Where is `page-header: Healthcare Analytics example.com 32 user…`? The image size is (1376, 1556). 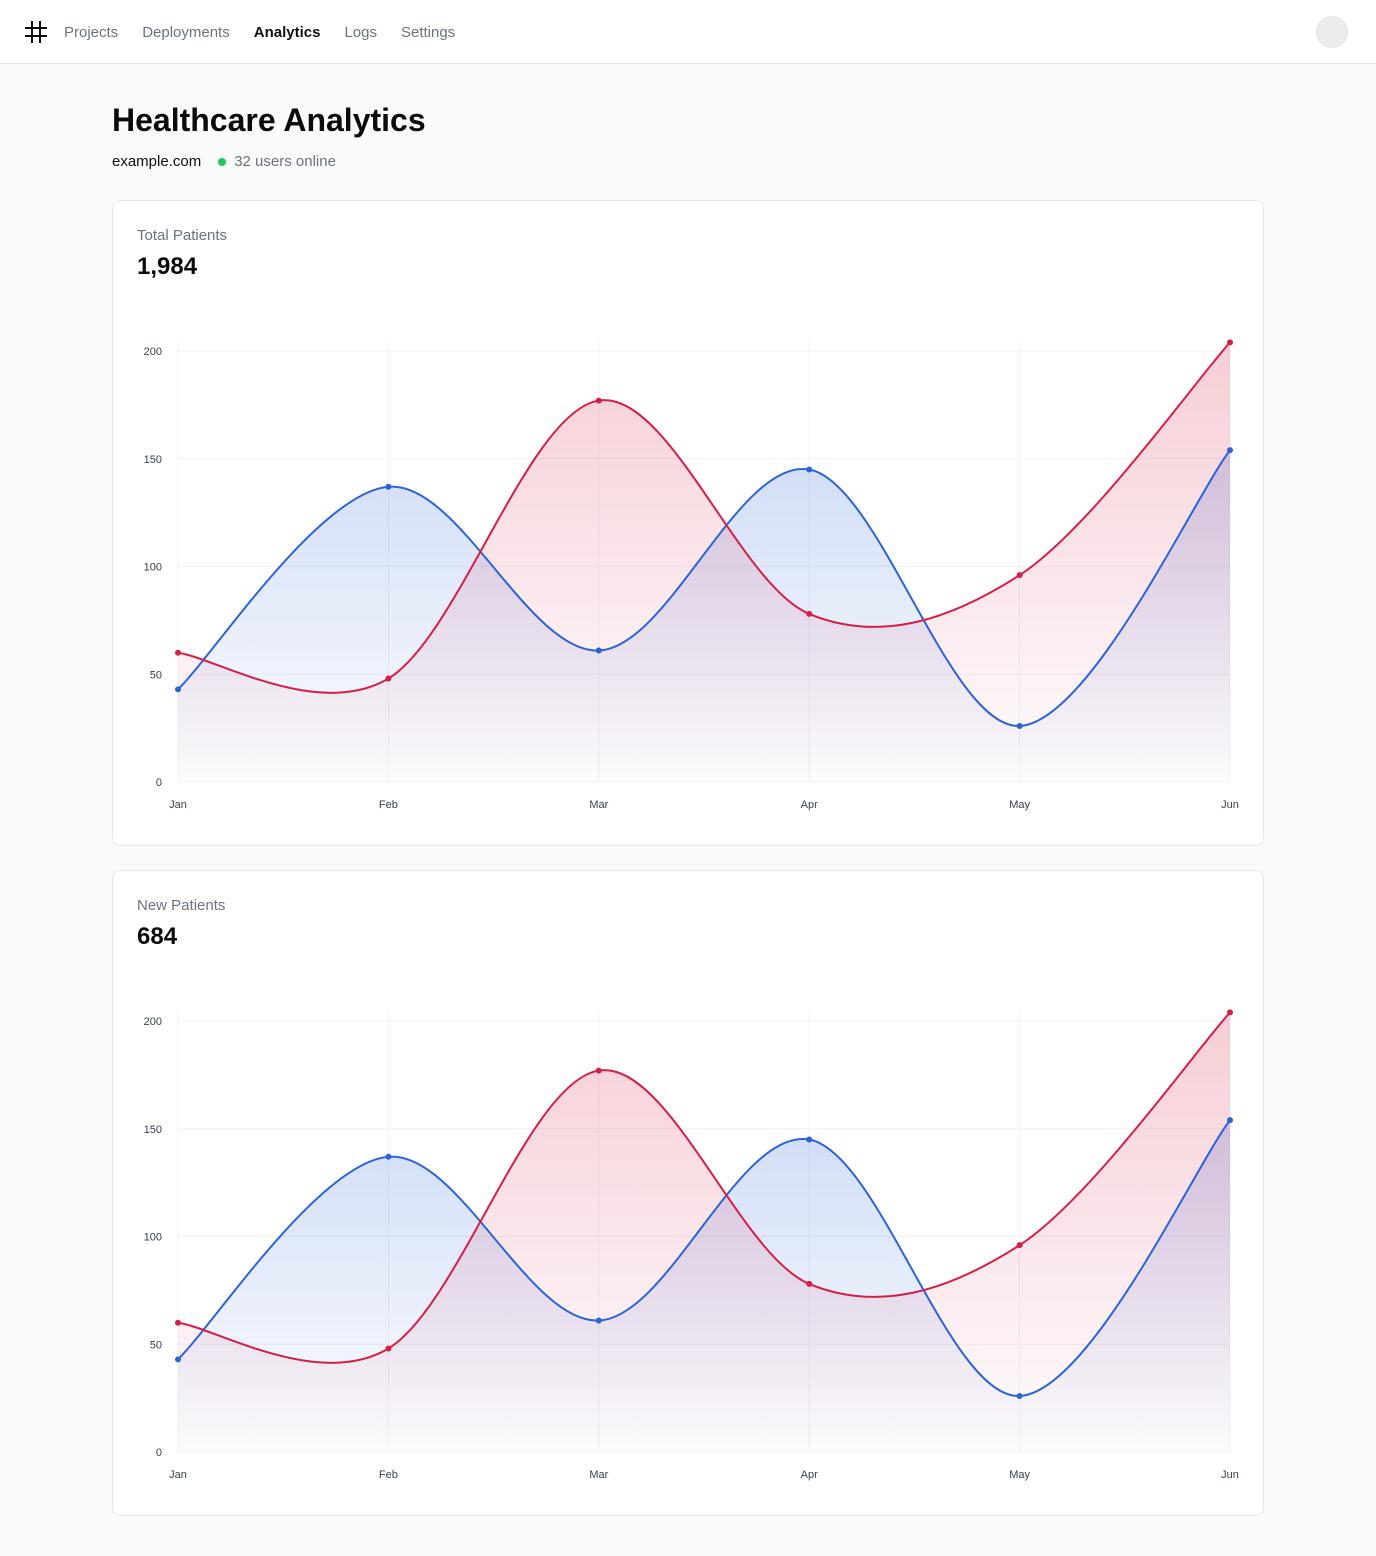
page-header: Healthcare Analytics example.com 32 user… is located at coordinates (269, 136).